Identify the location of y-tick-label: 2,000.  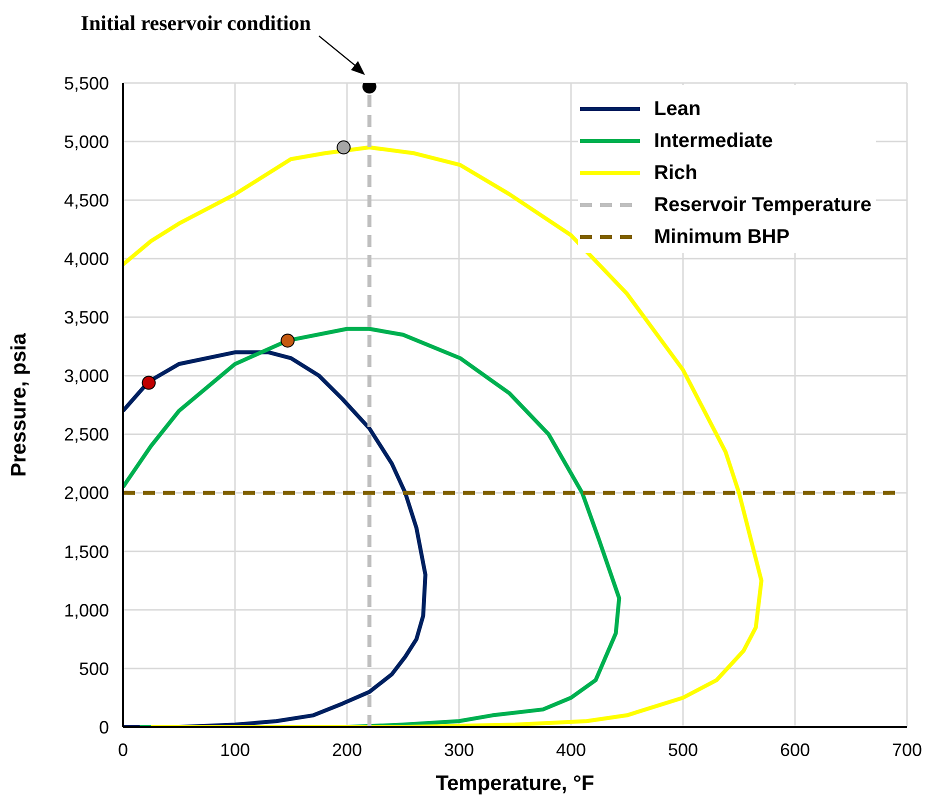
(86, 493).